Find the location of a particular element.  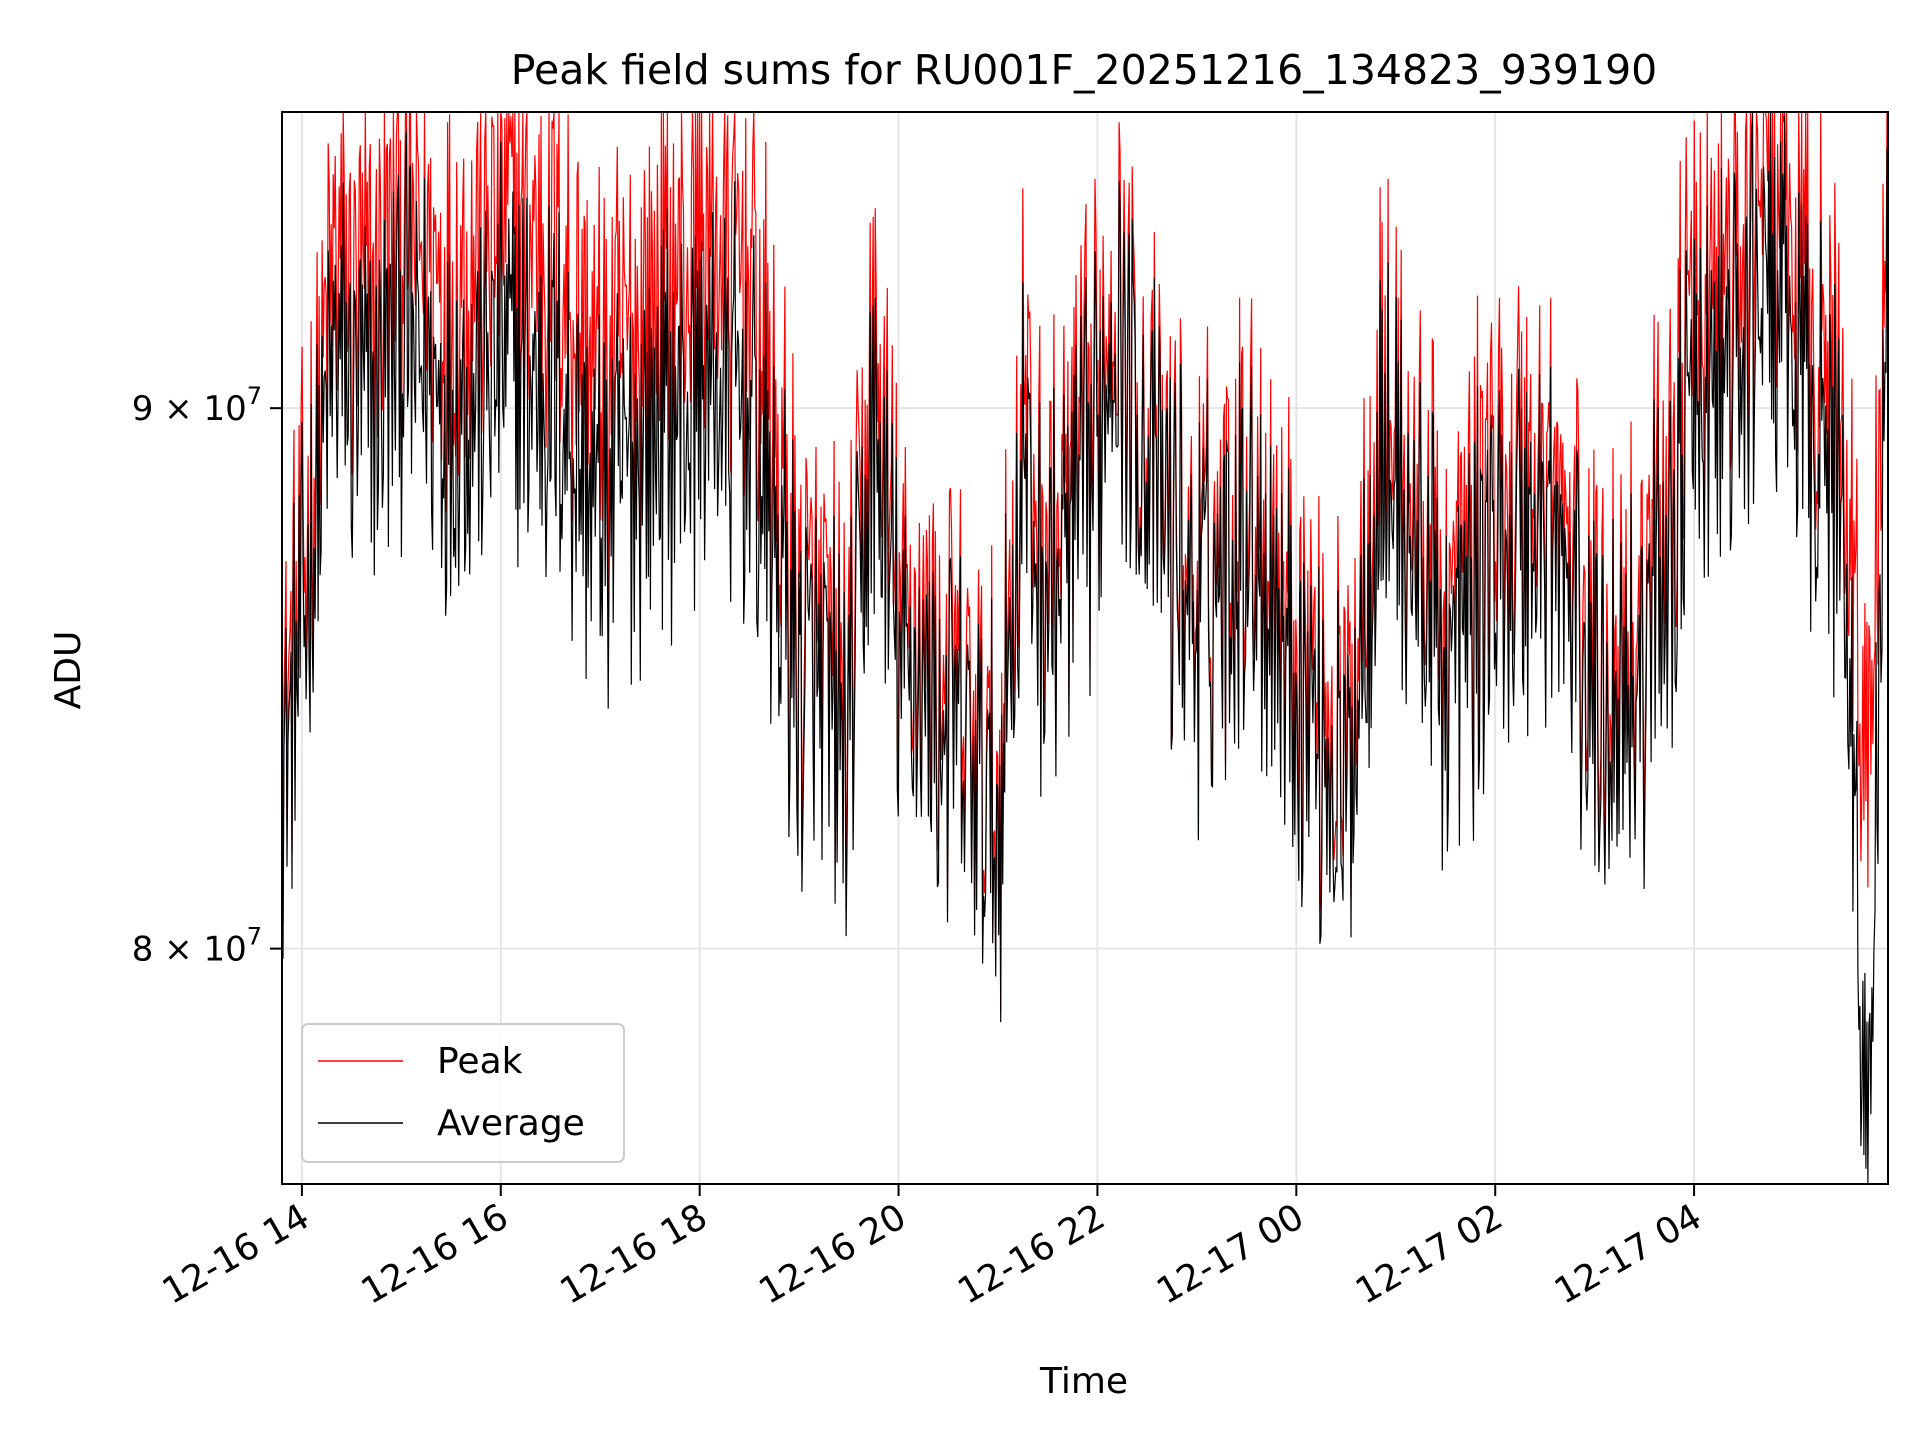

y-tick-label: 9 × 107 is located at coordinates (197, 405).